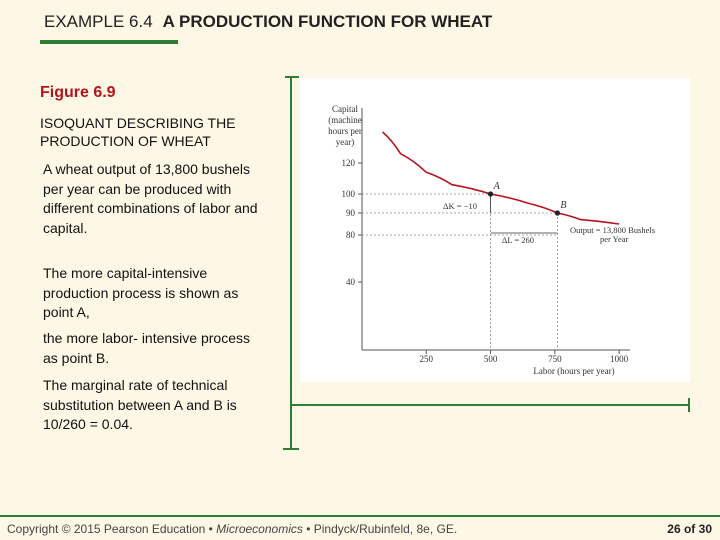  I want to click on annotation-output-line-2: per Year, so click(614, 239).